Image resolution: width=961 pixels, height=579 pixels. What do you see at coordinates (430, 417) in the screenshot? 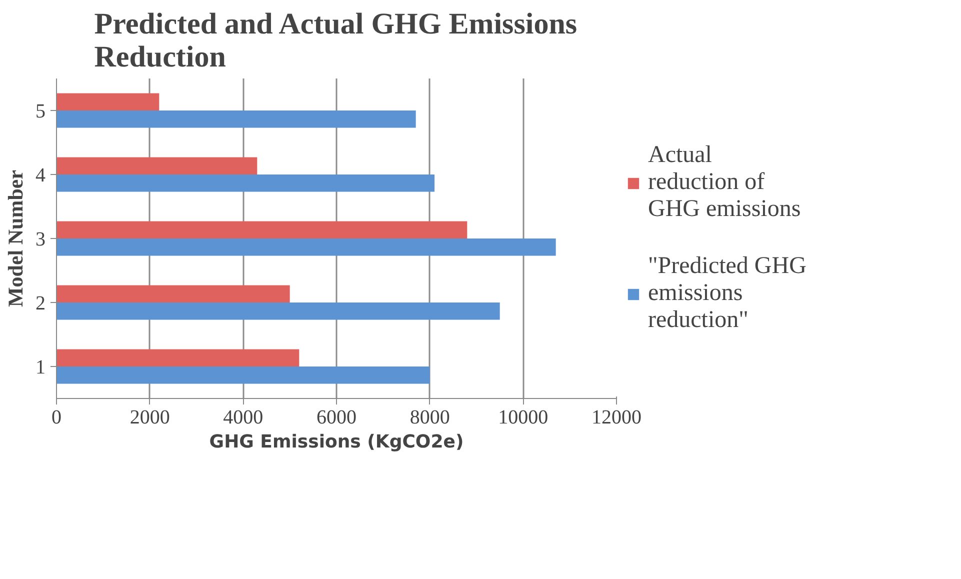
I see `x-tick-label: 8000` at bounding box center [430, 417].